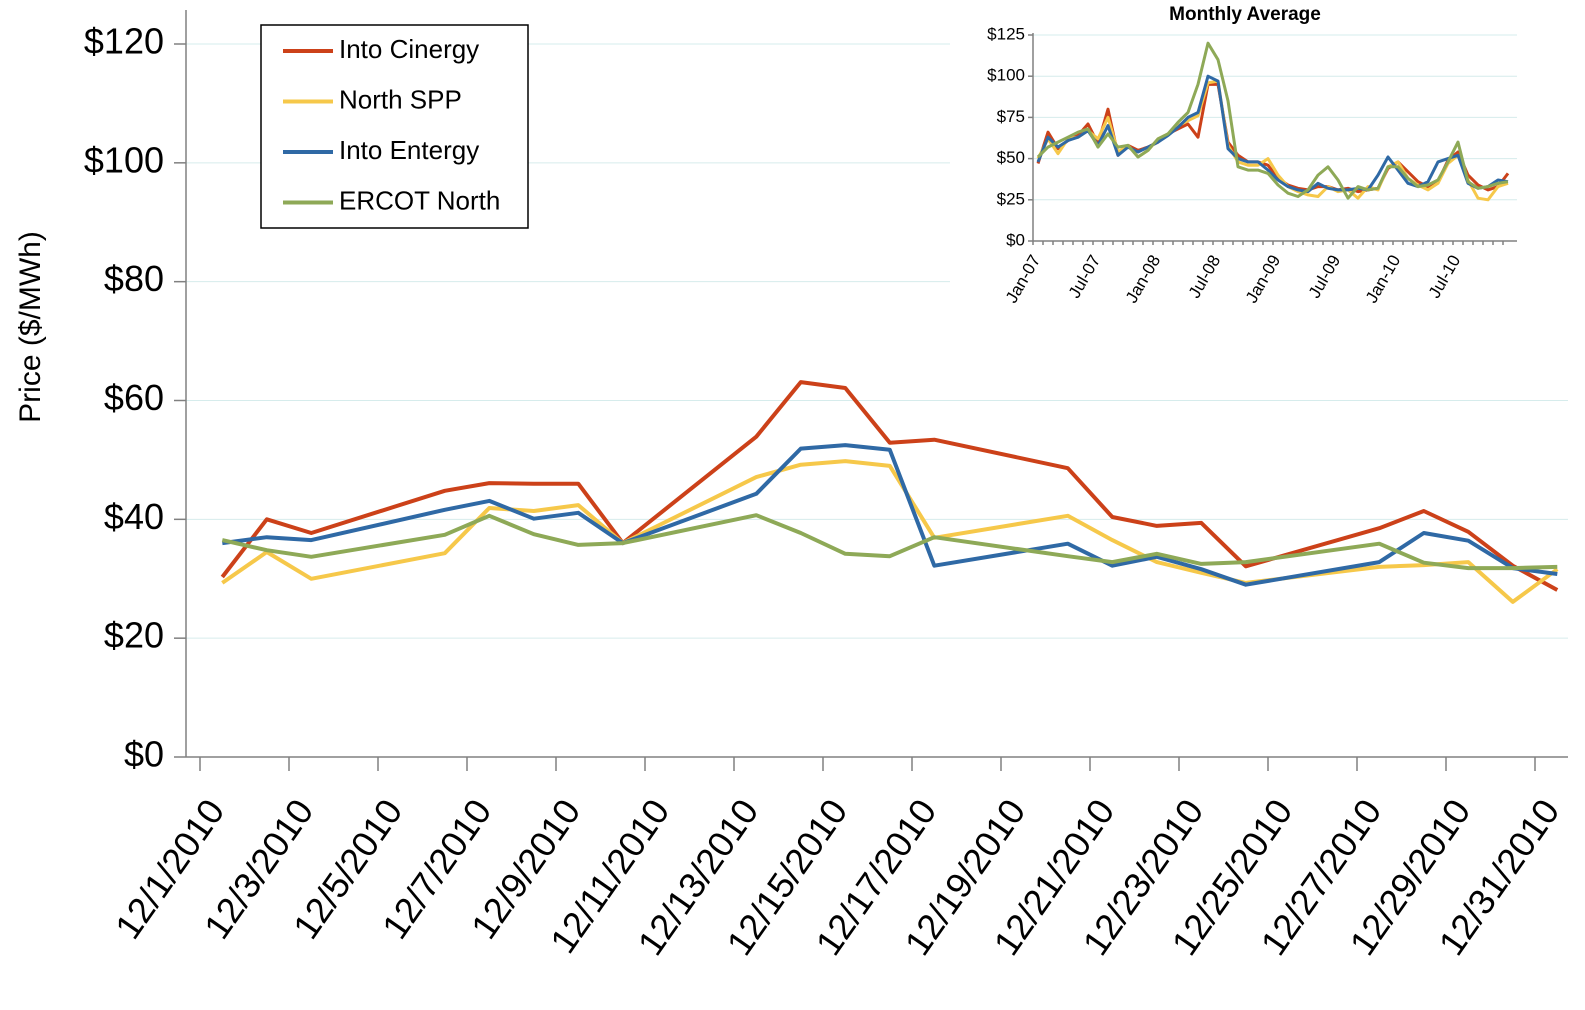 This screenshot has width=1585, height=1010. Describe the element at coordinates (1011, 116) in the screenshot. I see `y-tick-label: $75` at that location.